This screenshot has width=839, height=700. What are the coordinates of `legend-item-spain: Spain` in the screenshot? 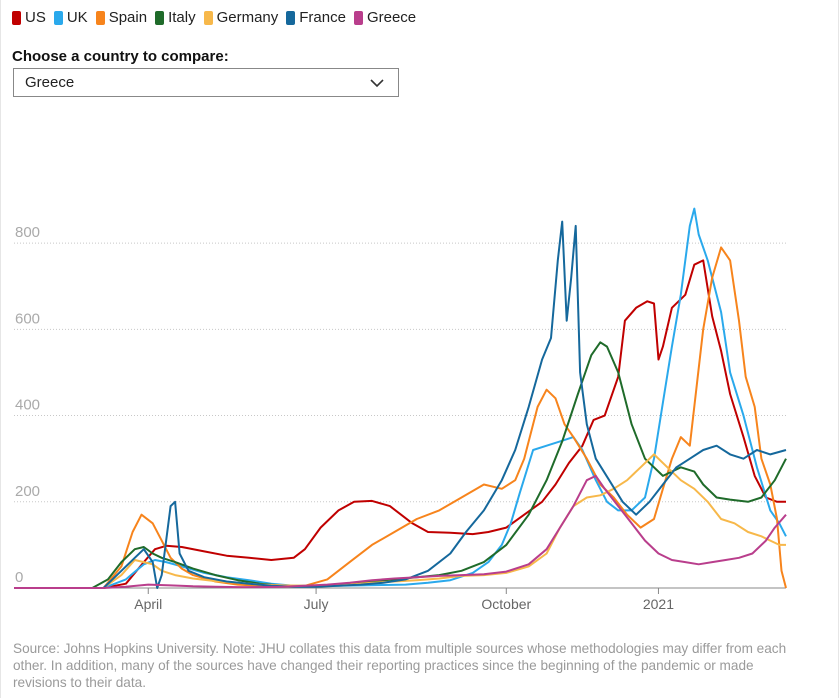 It's located at (121, 17).